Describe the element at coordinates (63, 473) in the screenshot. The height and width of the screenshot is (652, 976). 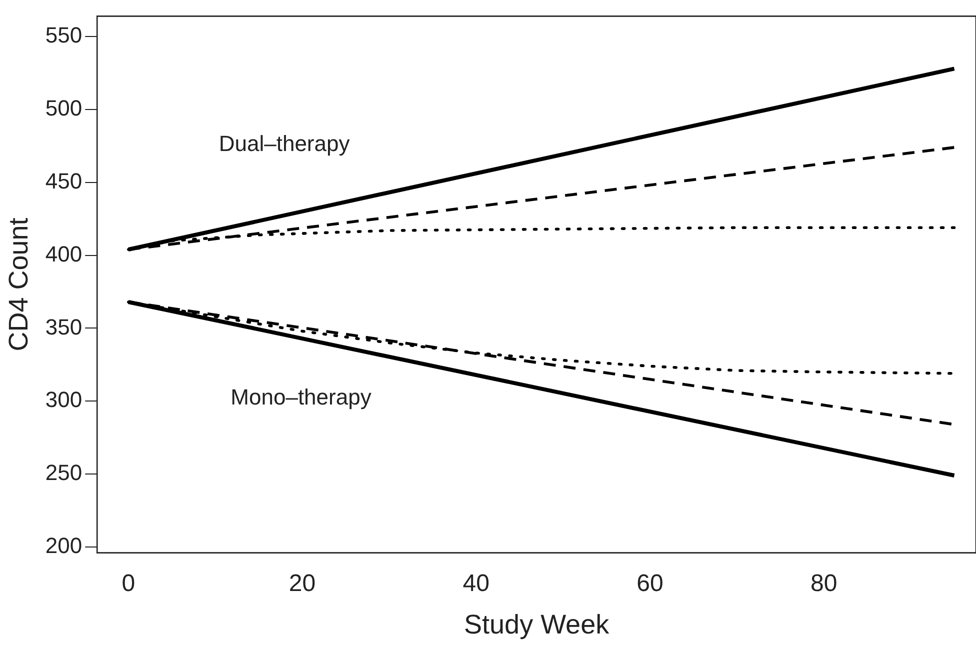
I see `y-tick-label: 250` at that location.